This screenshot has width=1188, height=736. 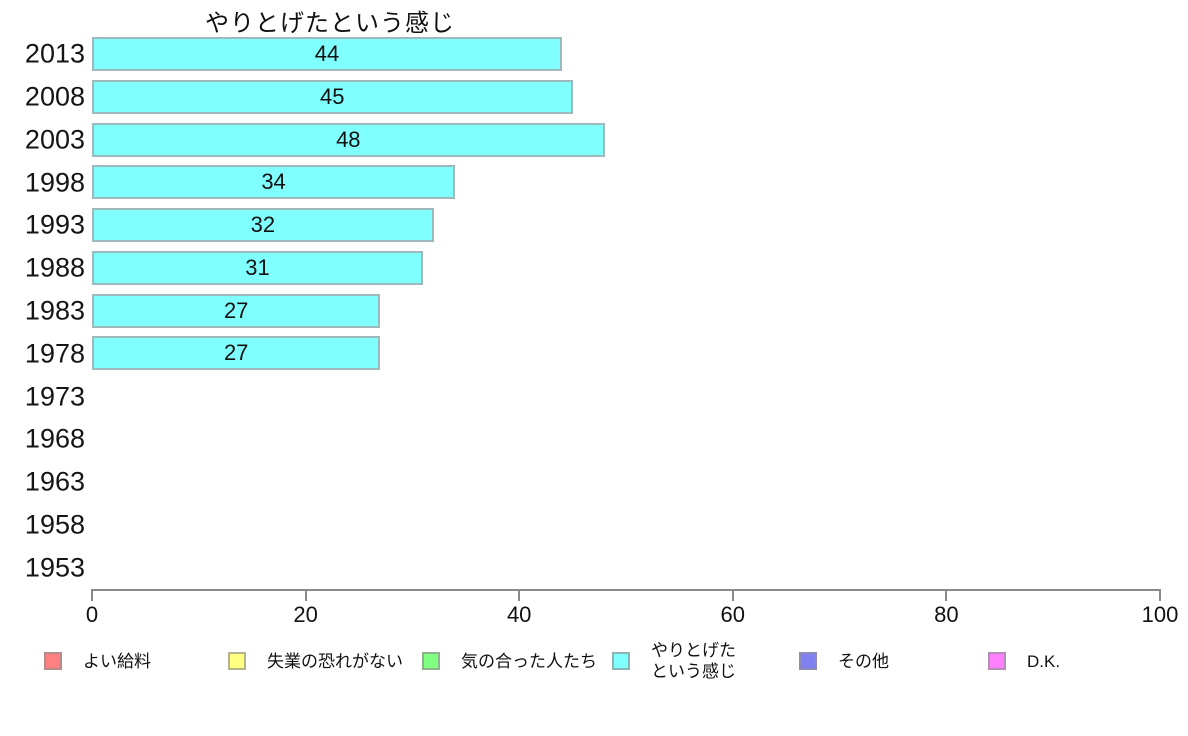 What do you see at coordinates (626, 54) in the screenshot?
I see `bar-track: 44` at bounding box center [626, 54].